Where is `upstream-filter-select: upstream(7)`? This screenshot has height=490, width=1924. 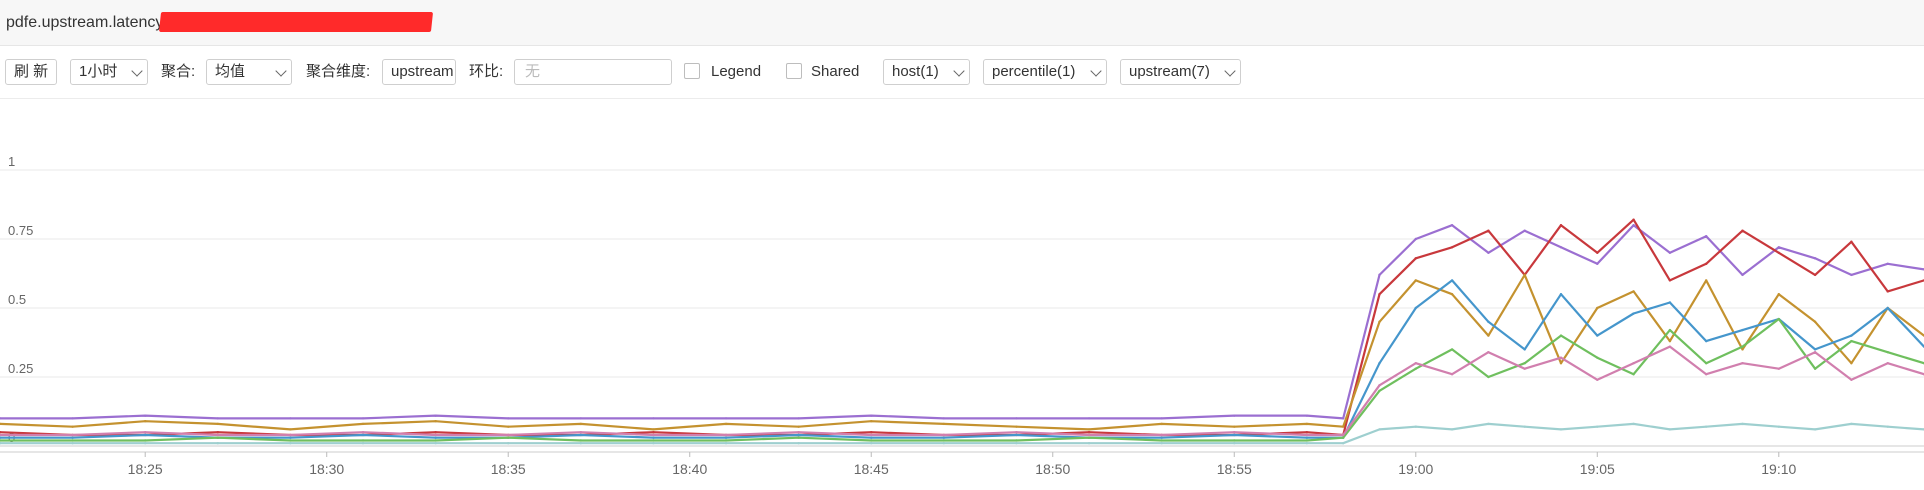
upstream-filter-select: upstream(7) is located at coordinates (1180, 72).